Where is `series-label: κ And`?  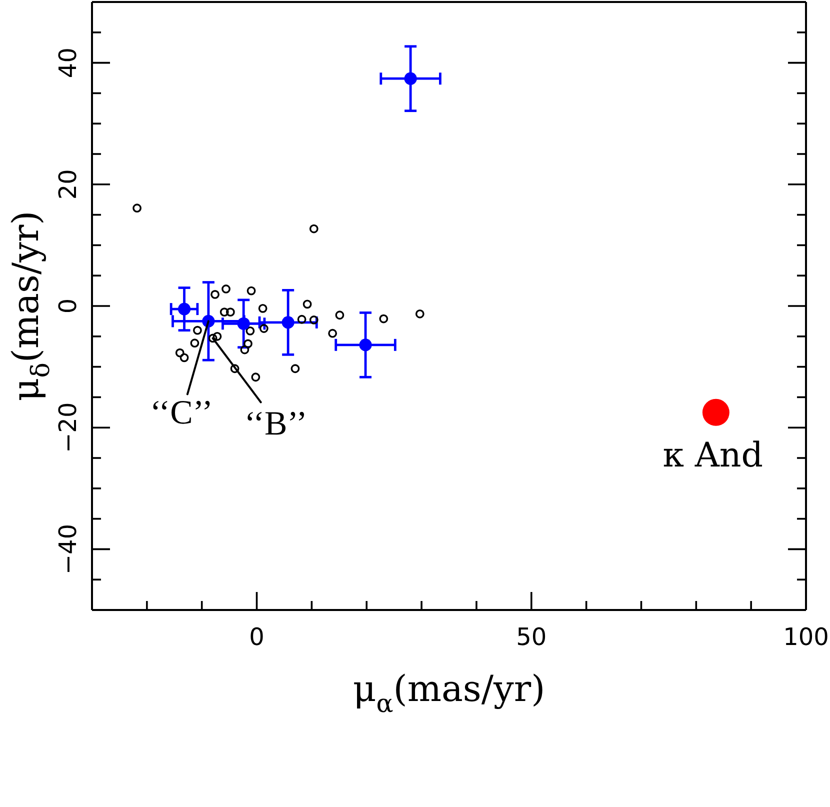
series-label: κ And is located at coordinates (713, 455).